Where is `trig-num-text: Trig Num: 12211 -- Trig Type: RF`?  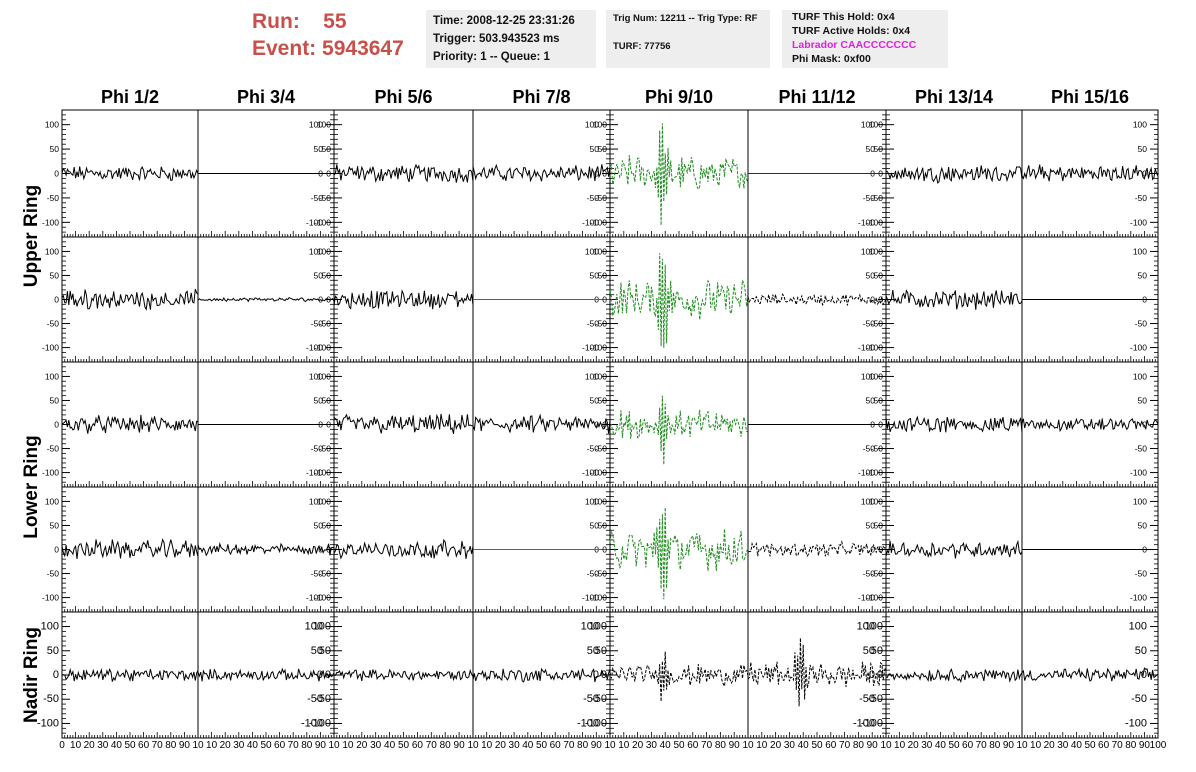 trig-num-text: Trig Num: 12211 -- Trig Type: RF is located at coordinates (685, 18).